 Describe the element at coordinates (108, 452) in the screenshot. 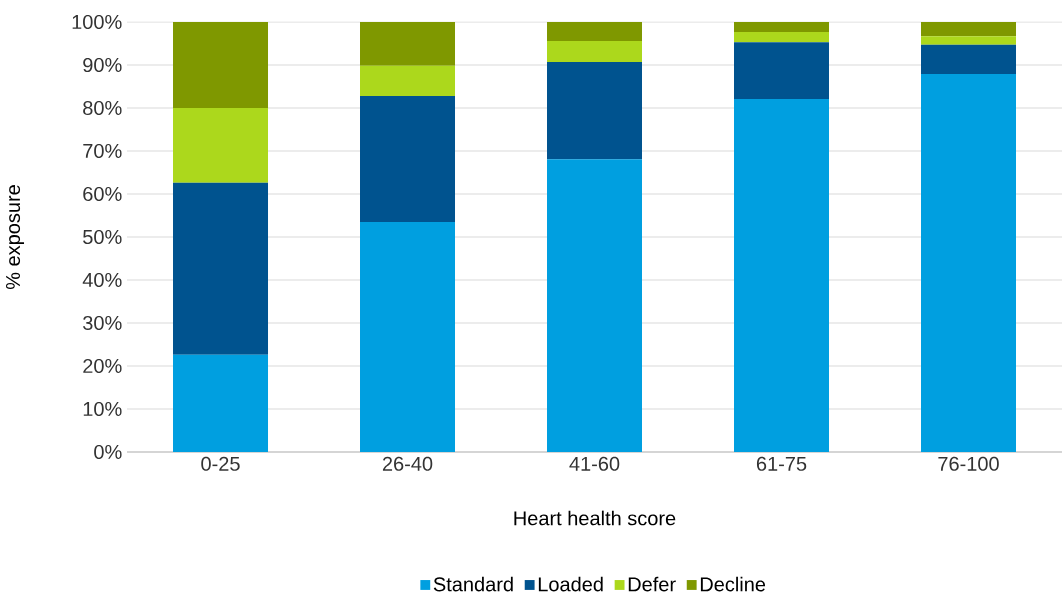

I see `y-tick-label: 0%` at that location.